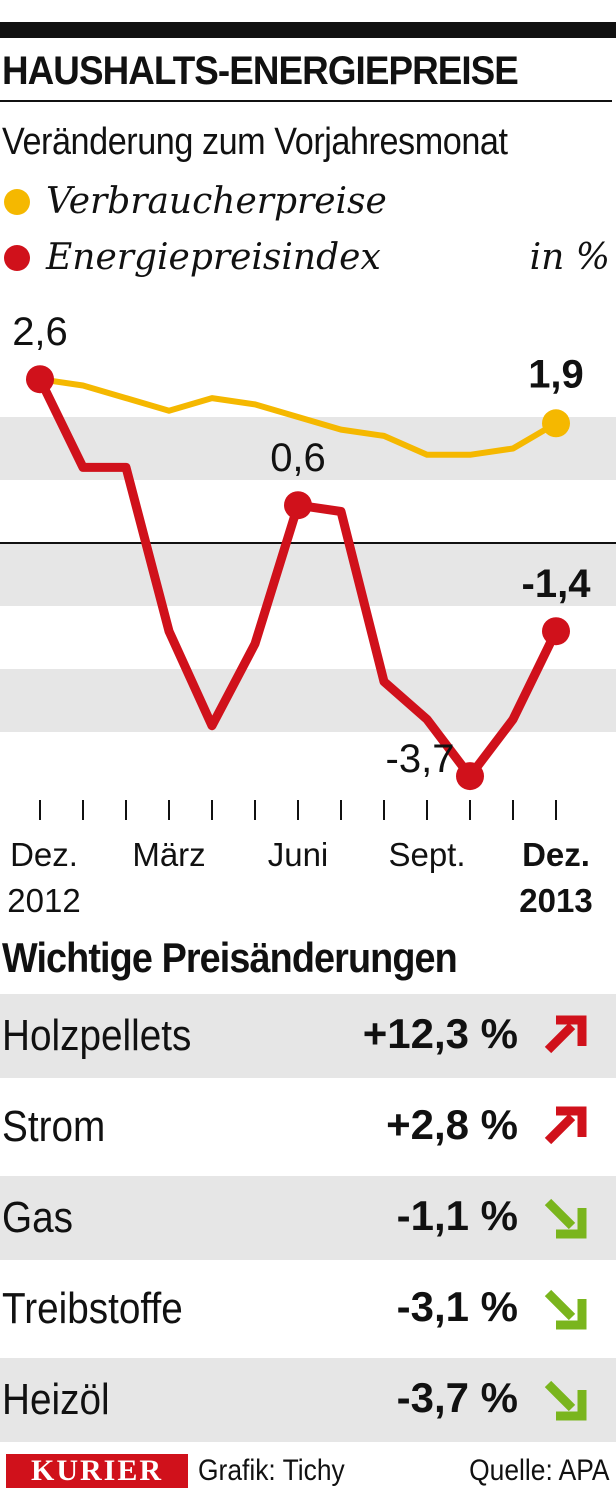 The image size is (616, 1494). What do you see at coordinates (38, 1217) in the screenshot?
I see `price-row-name: Gas` at bounding box center [38, 1217].